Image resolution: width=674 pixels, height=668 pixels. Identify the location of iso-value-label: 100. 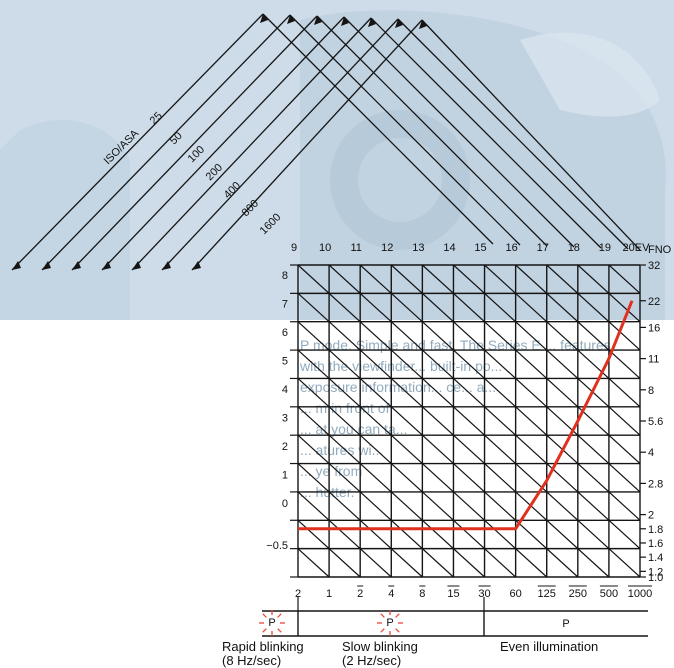
(196, 154).